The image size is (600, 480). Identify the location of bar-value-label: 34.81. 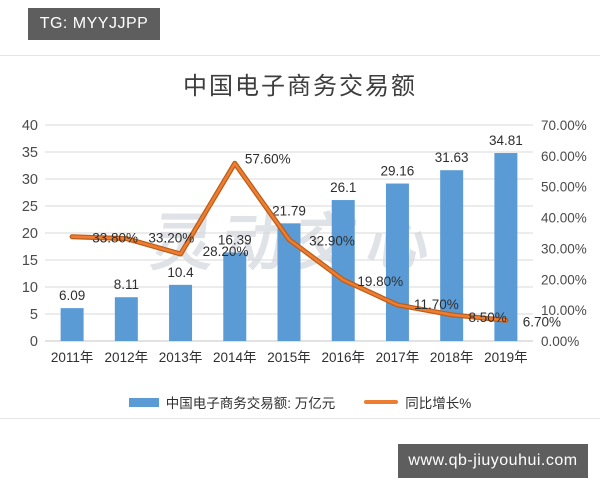
(506, 140).